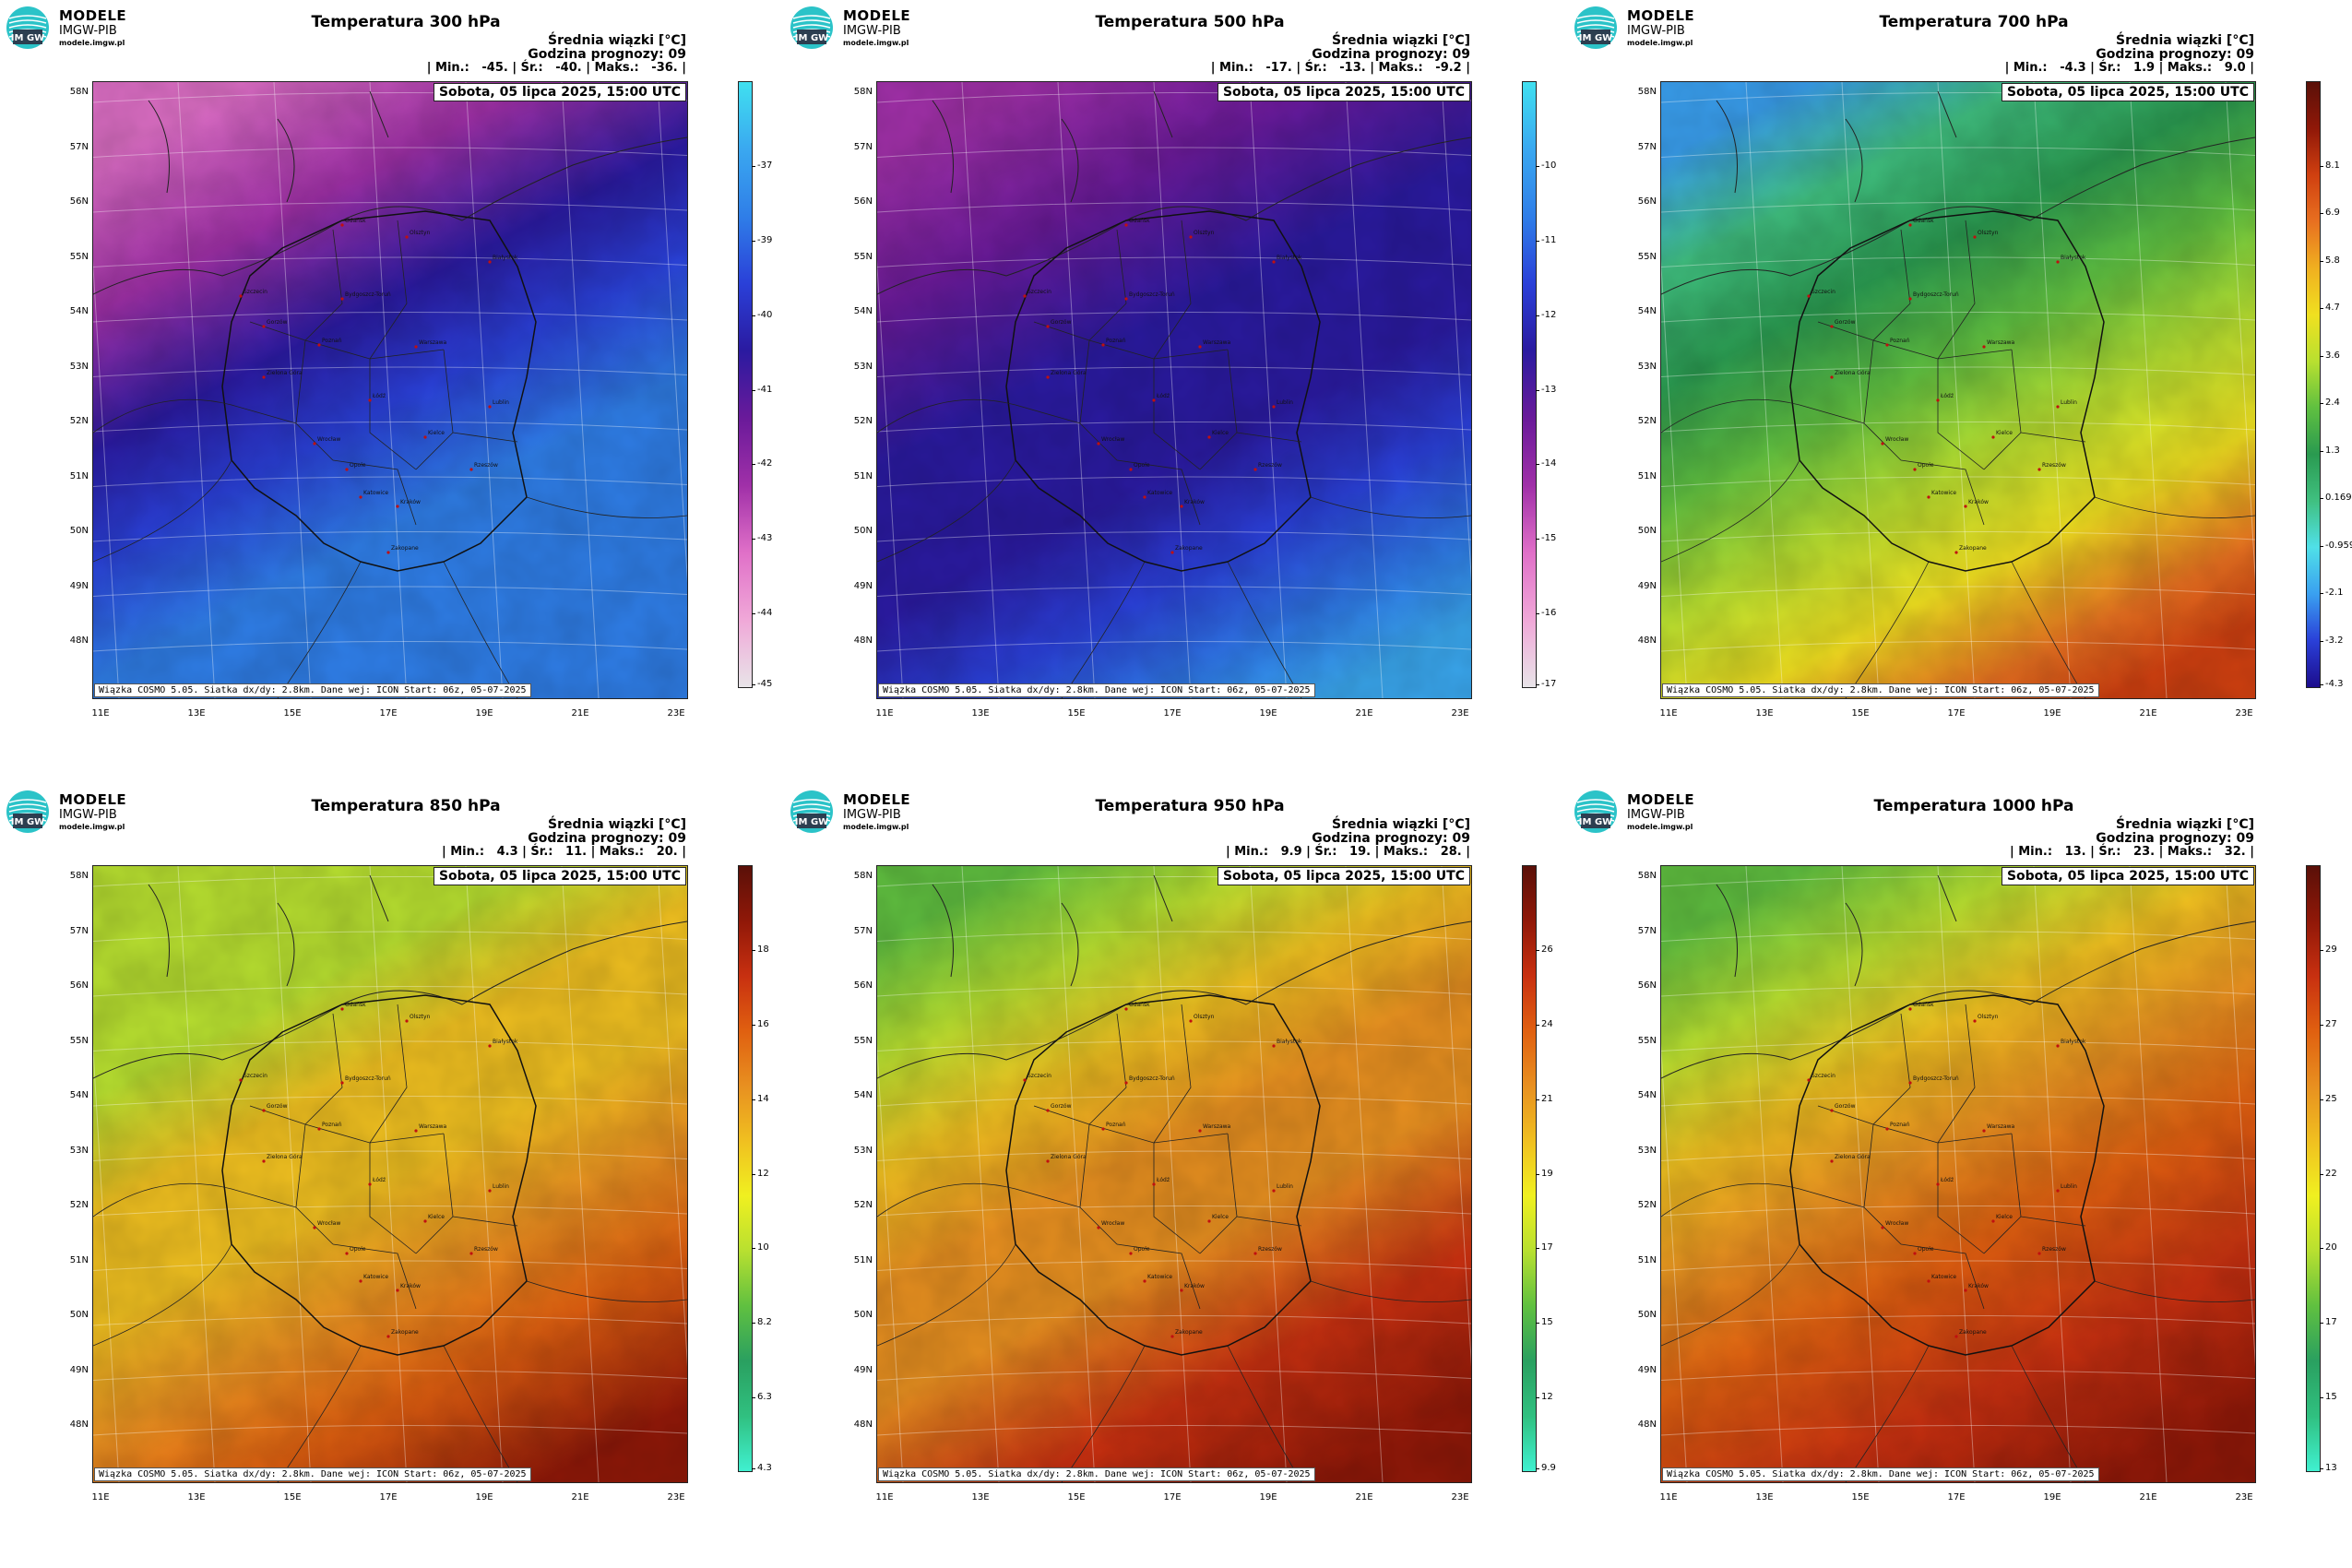 The image size is (2352, 1568). What do you see at coordinates (1595, 27) in the screenshot?
I see `imgw-badge-icon: IM GW` at bounding box center [1595, 27].